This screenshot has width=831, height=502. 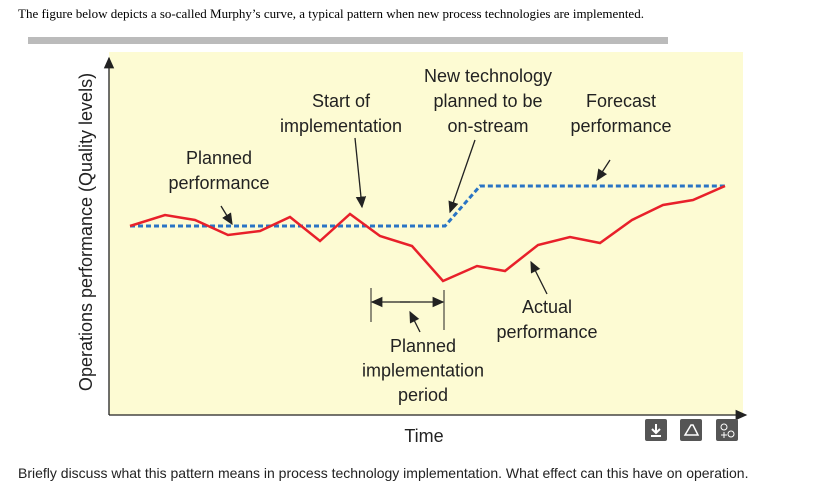 What do you see at coordinates (691, 430) in the screenshot?
I see `save-button` at bounding box center [691, 430].